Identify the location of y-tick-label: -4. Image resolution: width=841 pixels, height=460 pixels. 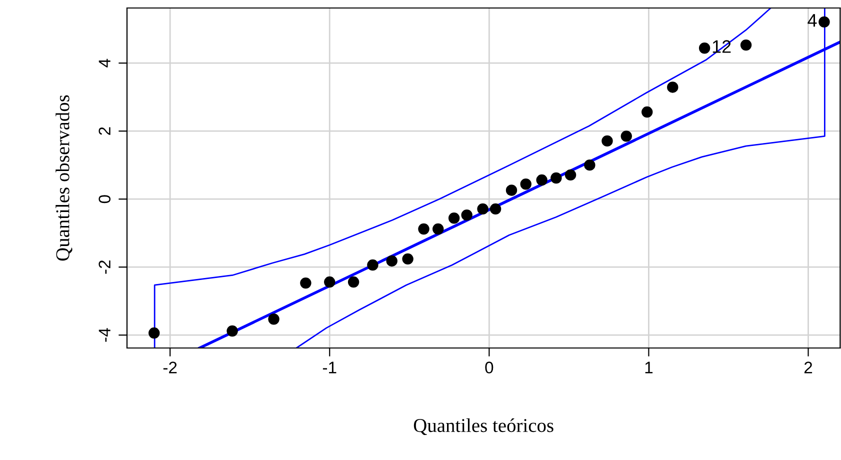
(104, 335).